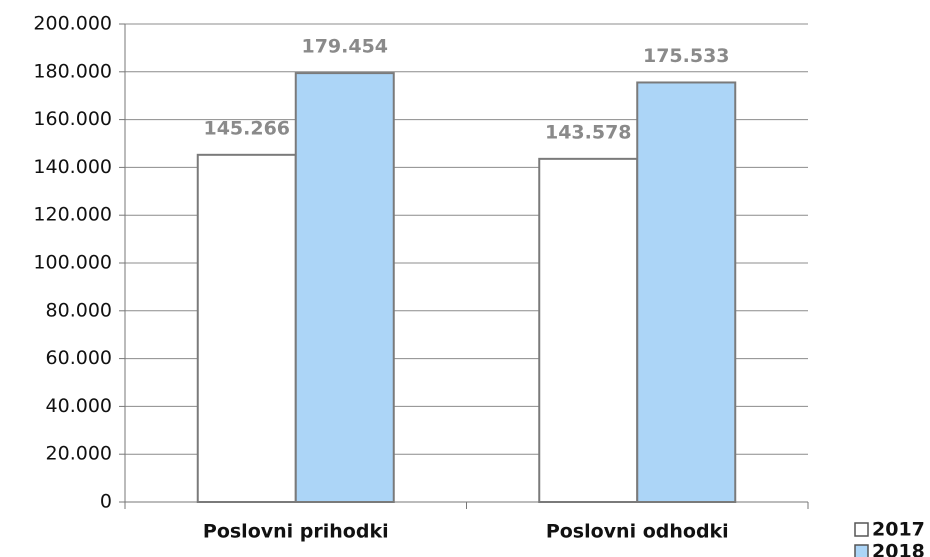 This screenshot has height=557, width=930. What do you see at coordinates (588, 132) in the screenshot?
I see `data-label: 143.578` at bounding box center [588, 132].